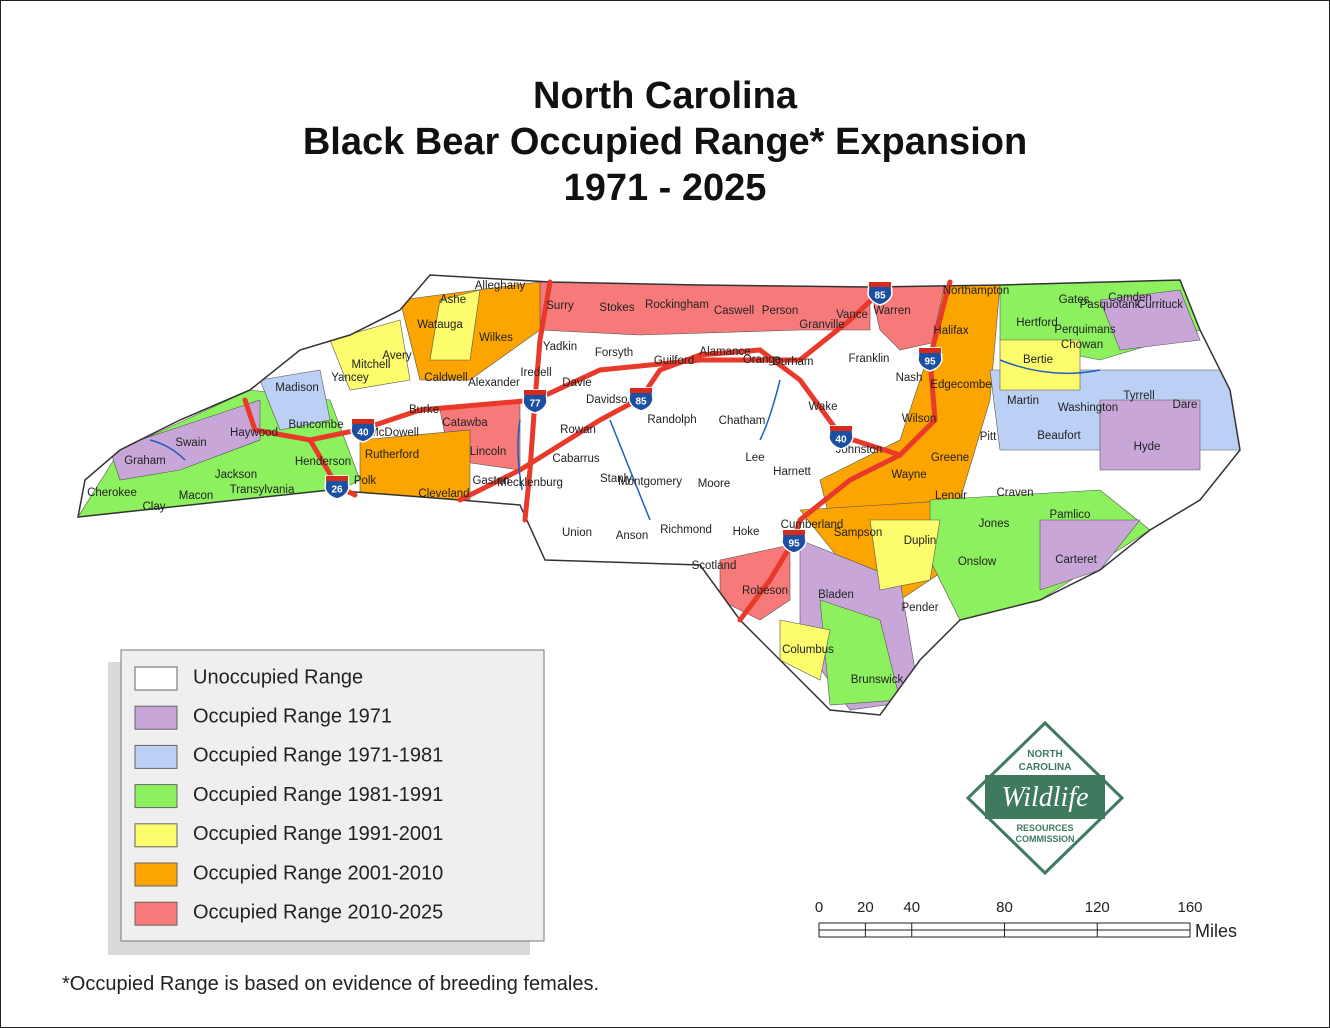 This screenshot has width=1330, height=1028. I want to click on county-label: Bertie, so click(1038, 360).